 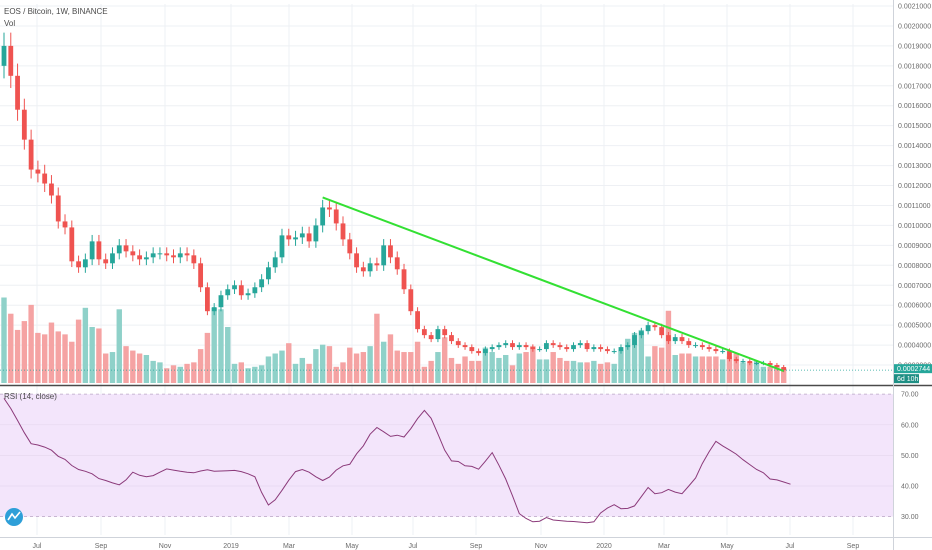 What do you see at coordinates (30, 396) in the screenshot?
I see `rsi-label: RSI (14, close)` at bounding box center [30, 396].